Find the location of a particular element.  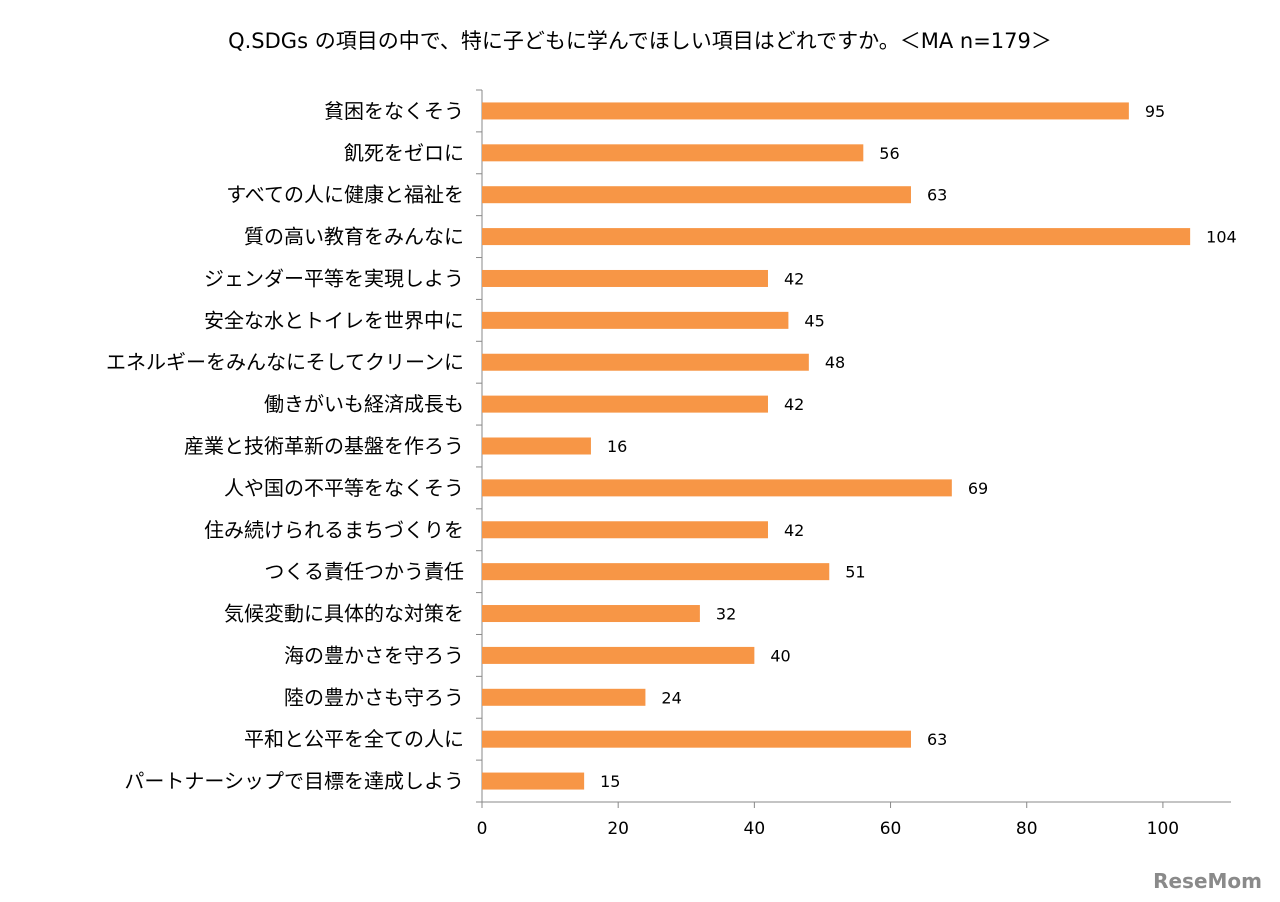

x-tick-label: 100 is located at coordinates (1163, 829).